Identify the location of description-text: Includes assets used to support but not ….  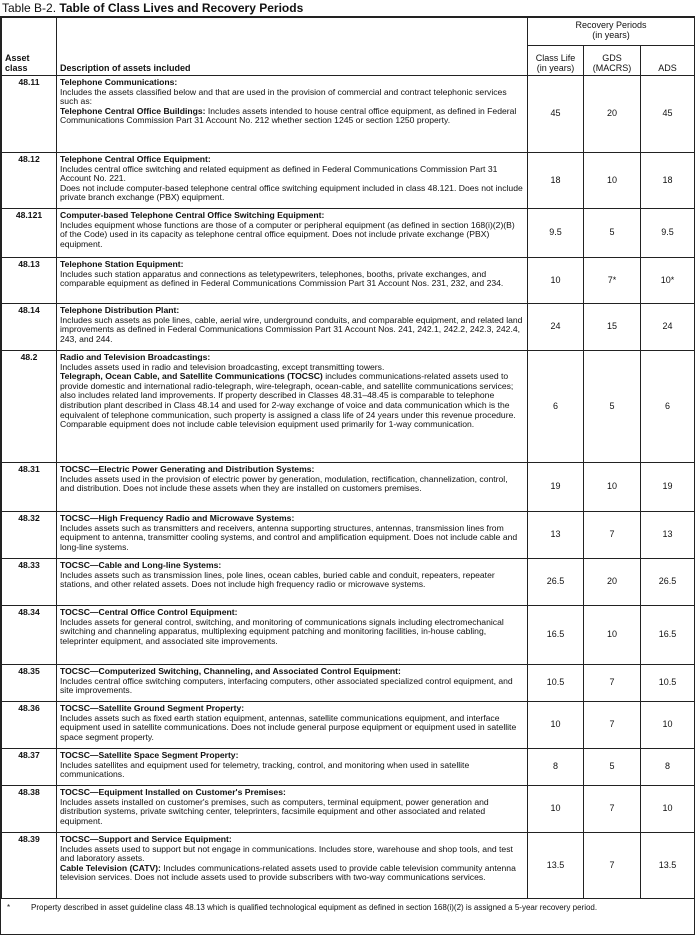
(286, 853).